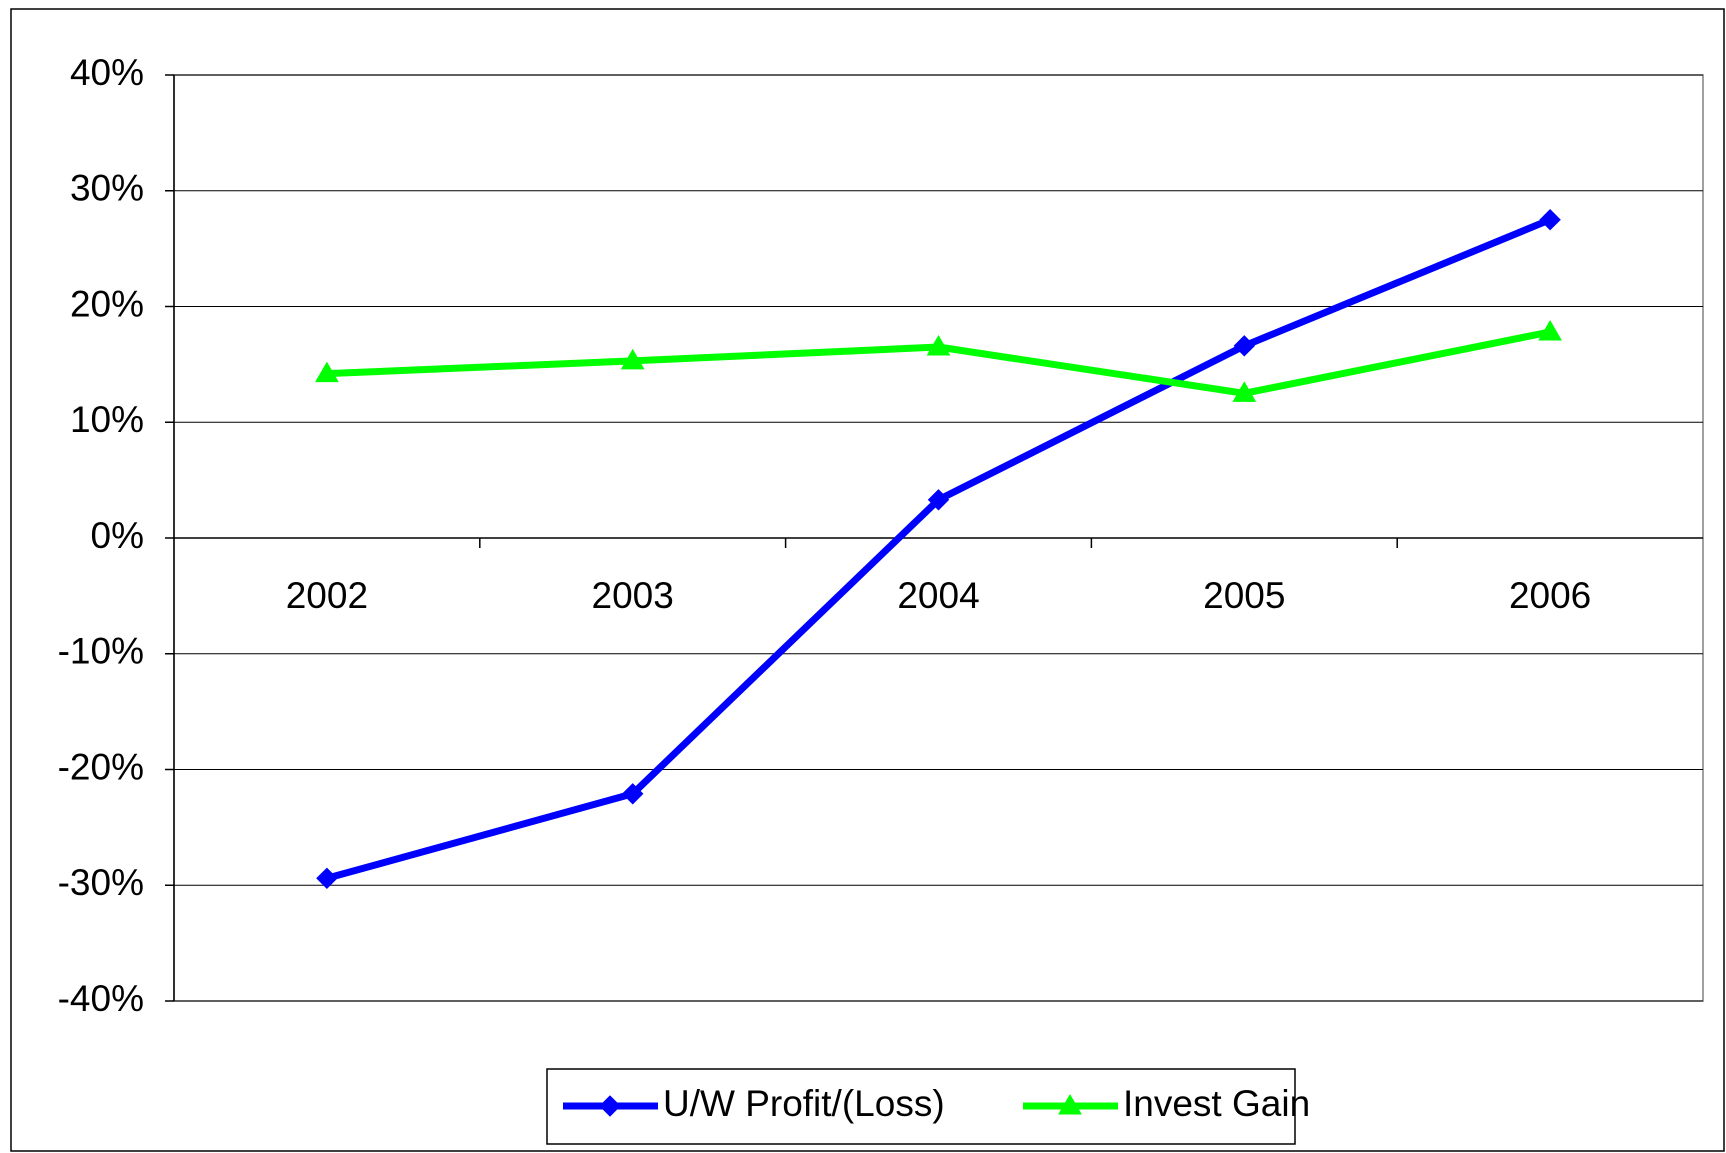 This screenshot has height=1153, width=1726. What do you see at coordinates (107, 303) in the screenshot?
I see `y-tick-label: 20%` at bounding box center [107, 303].